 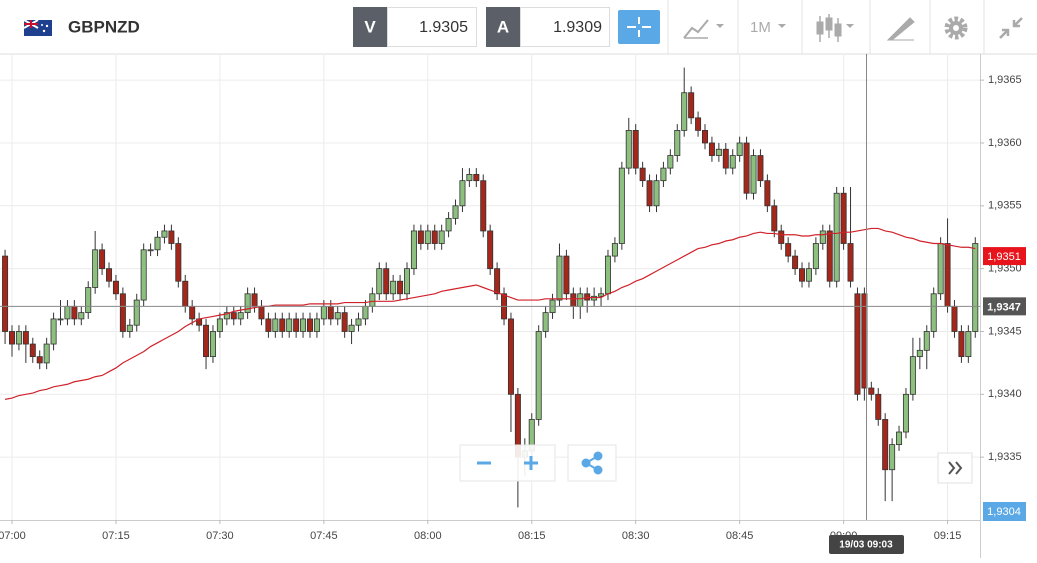 What do you see at coordinates (1004, 307) in the screenshot?
I see `crosshair-price: 1,9347` at bounding box center [1004, 307].